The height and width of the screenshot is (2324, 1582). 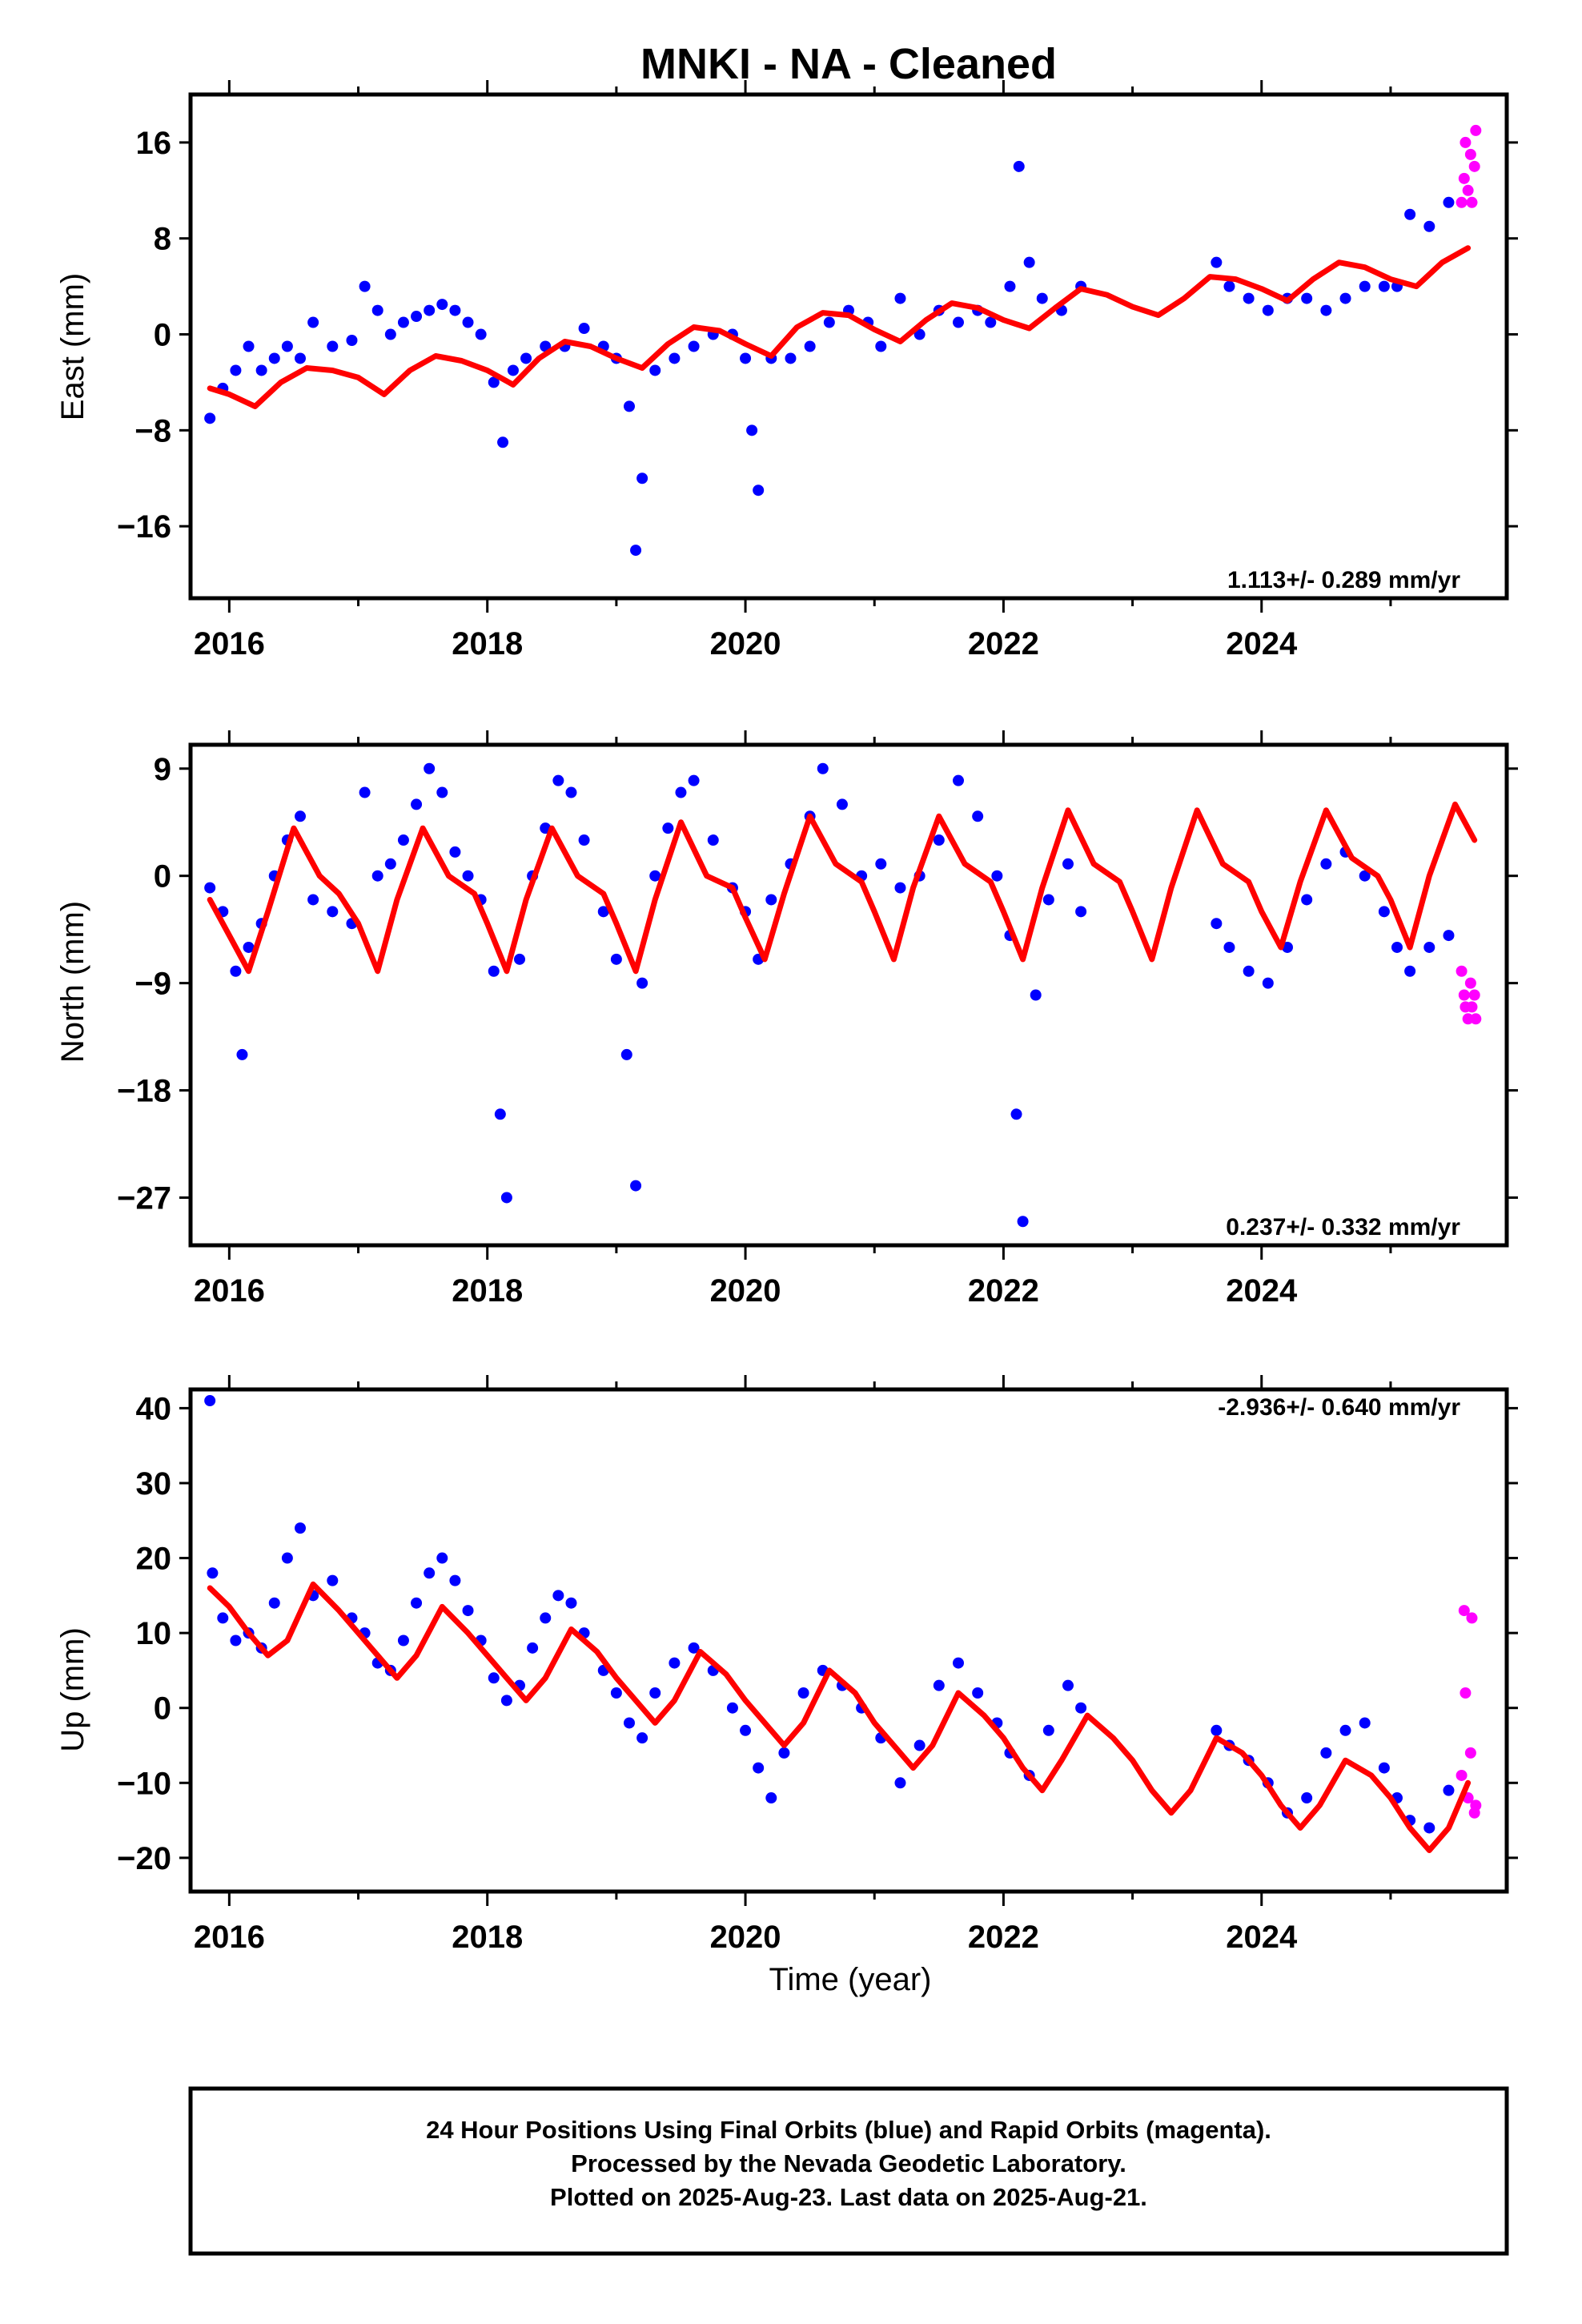 I want to click on north-model-line, so click(x=843, y=888).